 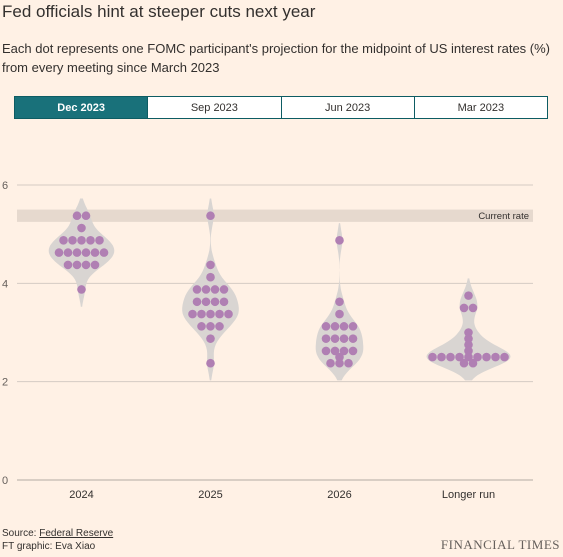 What do you see at coordinates (5, 186) in the screenshot?
I see `y-tick-label: 6` at bounding box center [5, 186].